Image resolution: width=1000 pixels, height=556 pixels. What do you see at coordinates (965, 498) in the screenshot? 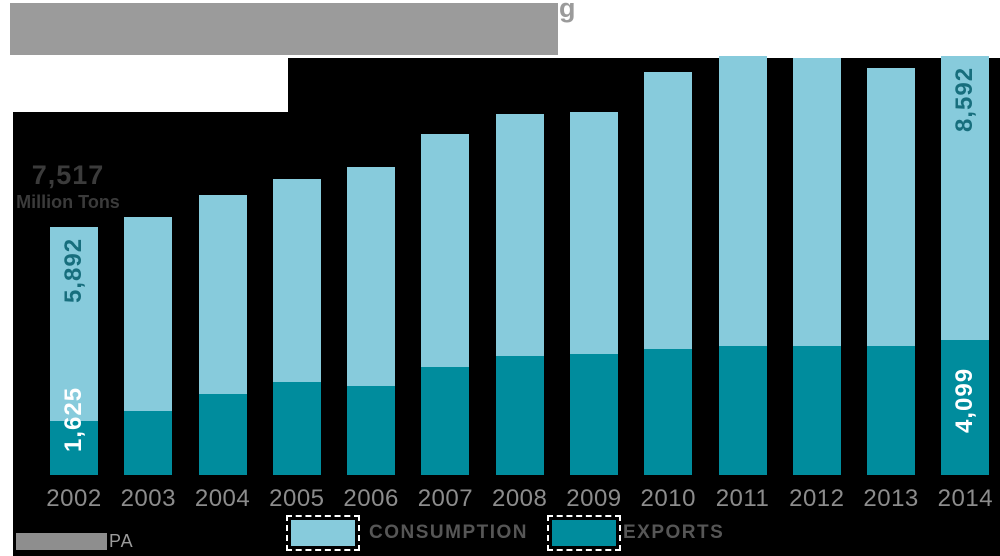
I see `x-axis-label-2014: 2014` at bounding box center [965, 498].